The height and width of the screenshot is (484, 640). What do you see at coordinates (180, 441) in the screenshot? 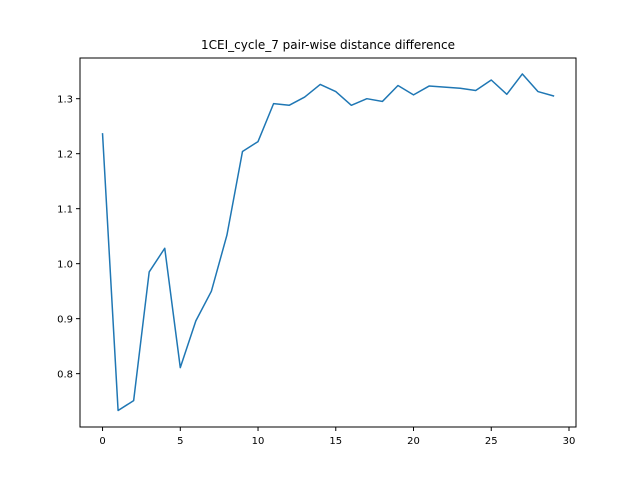
I see `x-tick-label: 5` at bounding box center [180, 441].